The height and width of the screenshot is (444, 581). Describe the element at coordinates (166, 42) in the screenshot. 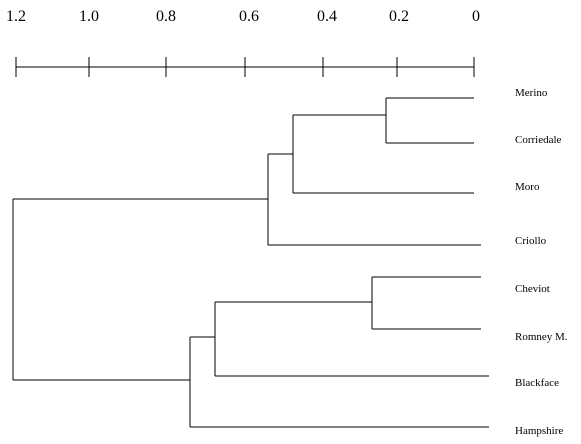

I see `scale-tick-0-8: 0.8` at that location.